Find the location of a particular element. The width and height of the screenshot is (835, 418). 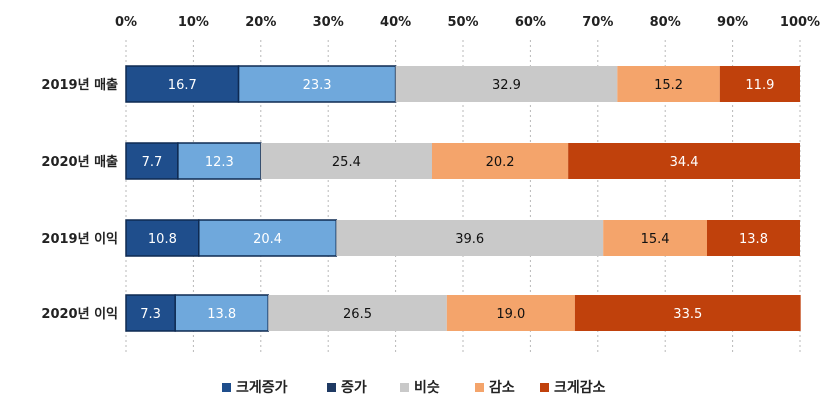

x-tick-label: 80% is located at coordinates (665, 22).